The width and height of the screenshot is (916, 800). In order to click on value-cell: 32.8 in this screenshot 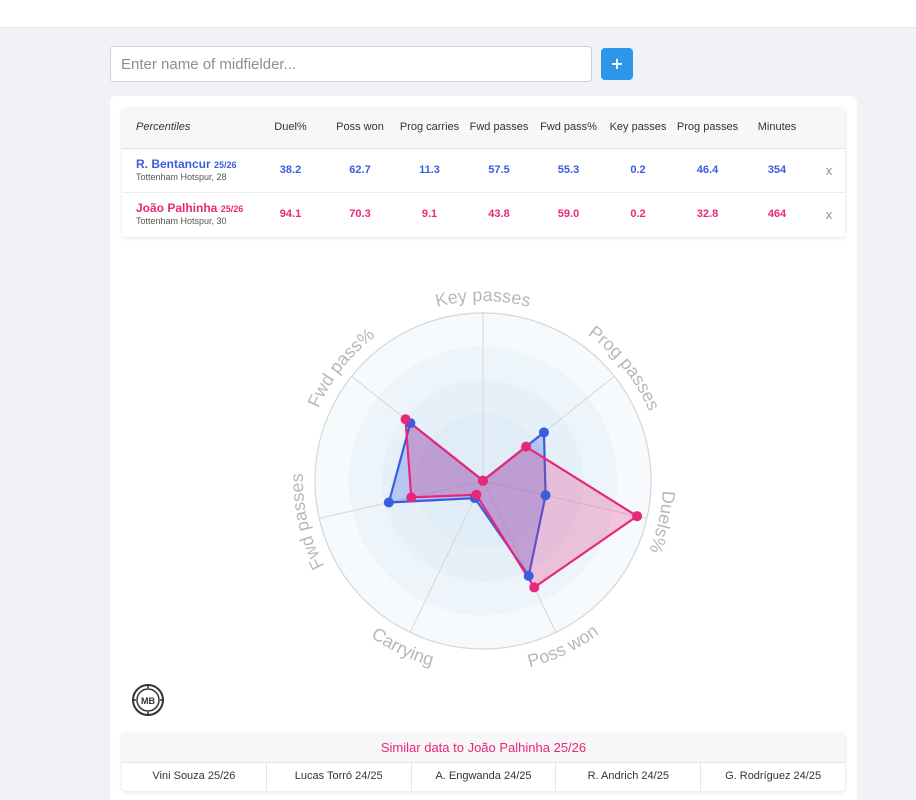, I will do `click(707, 214)`.